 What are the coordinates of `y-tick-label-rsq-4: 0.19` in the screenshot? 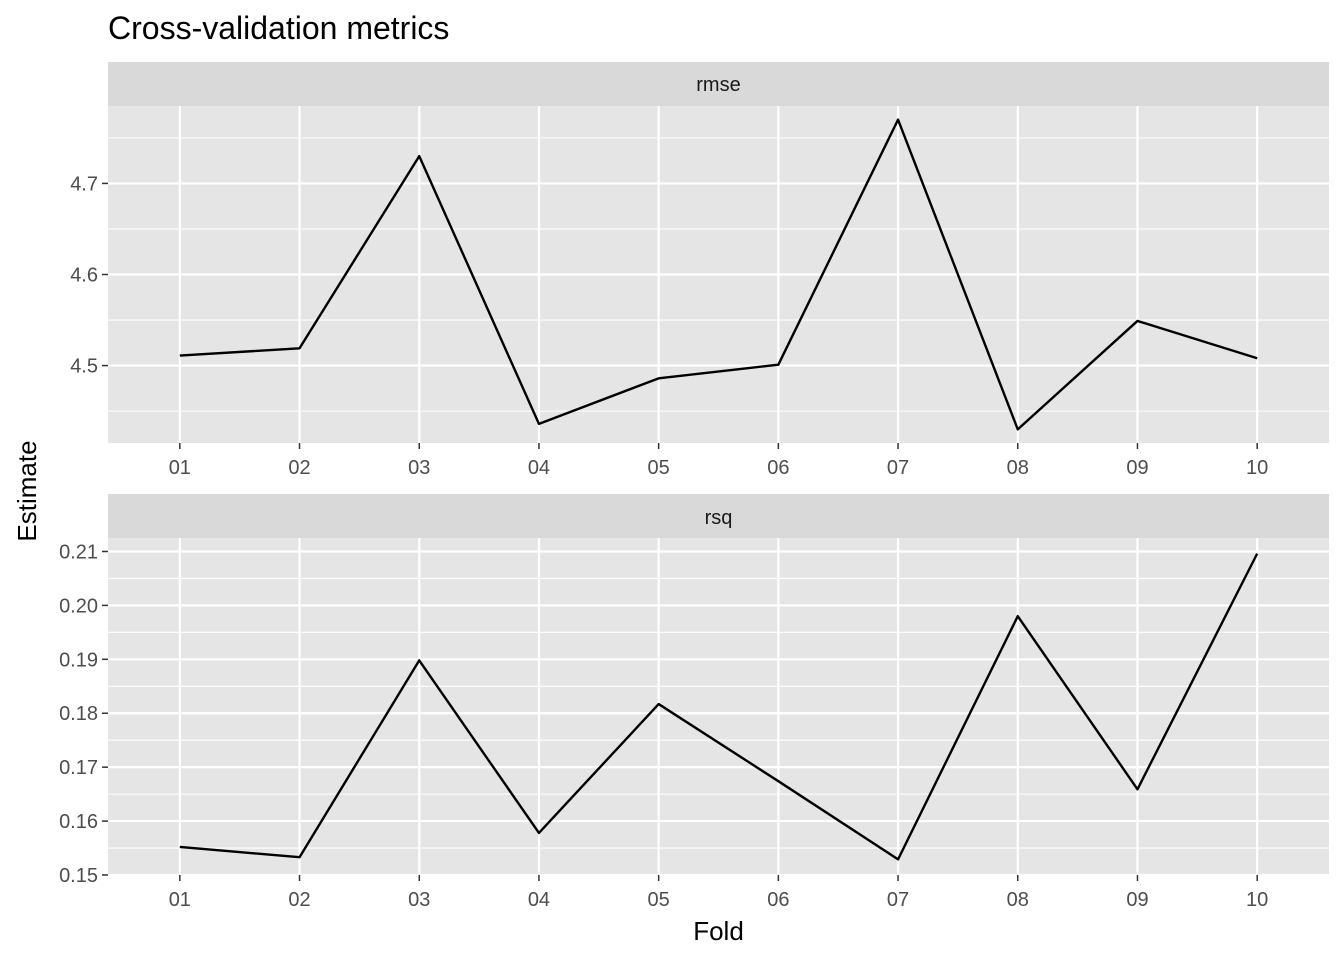 It's located at (78, 660).